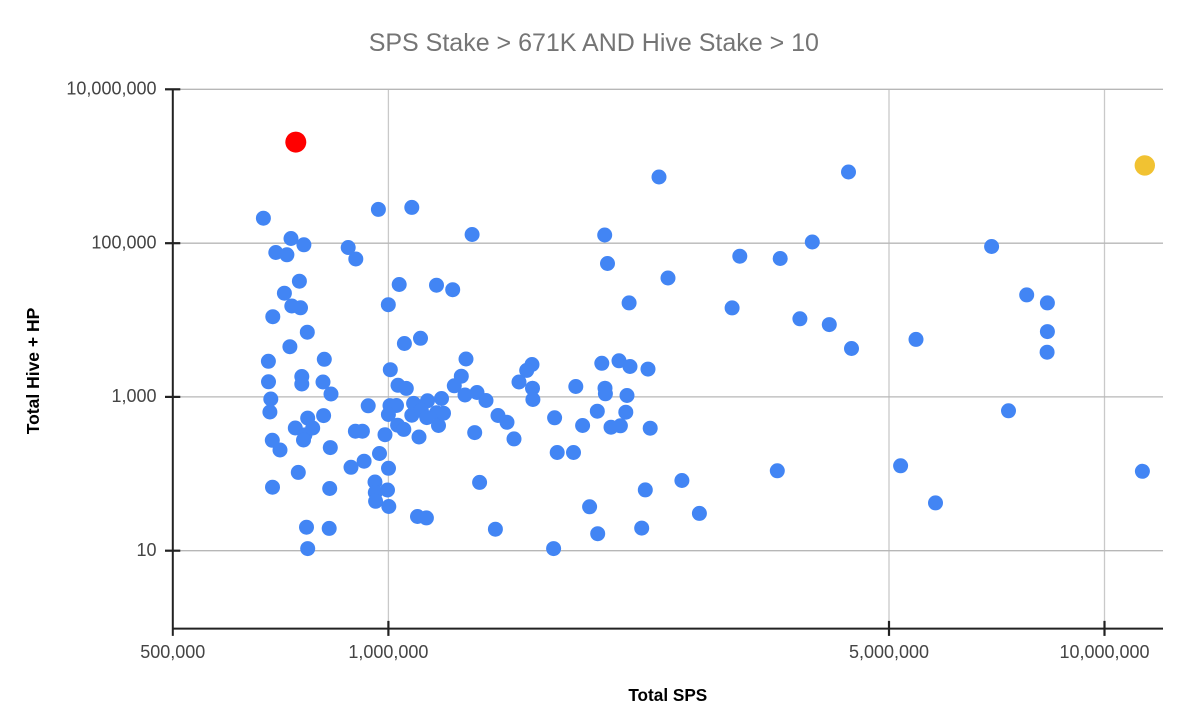  Describe the element at coordinates (33, 370) in the screenshot. I see `svg-text: Total Hive + HP` at that location.